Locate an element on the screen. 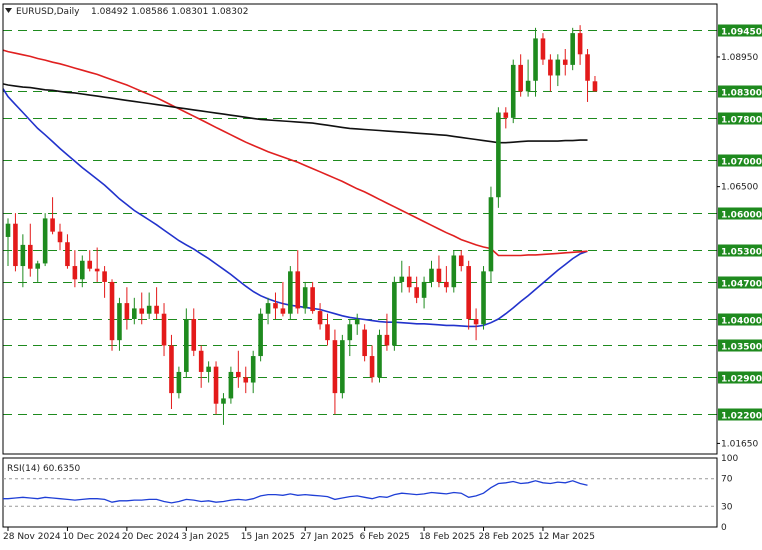 The width and height of the screenshot is (762, 550). level-label: 1.07000 is located at coordinates (741, 163).